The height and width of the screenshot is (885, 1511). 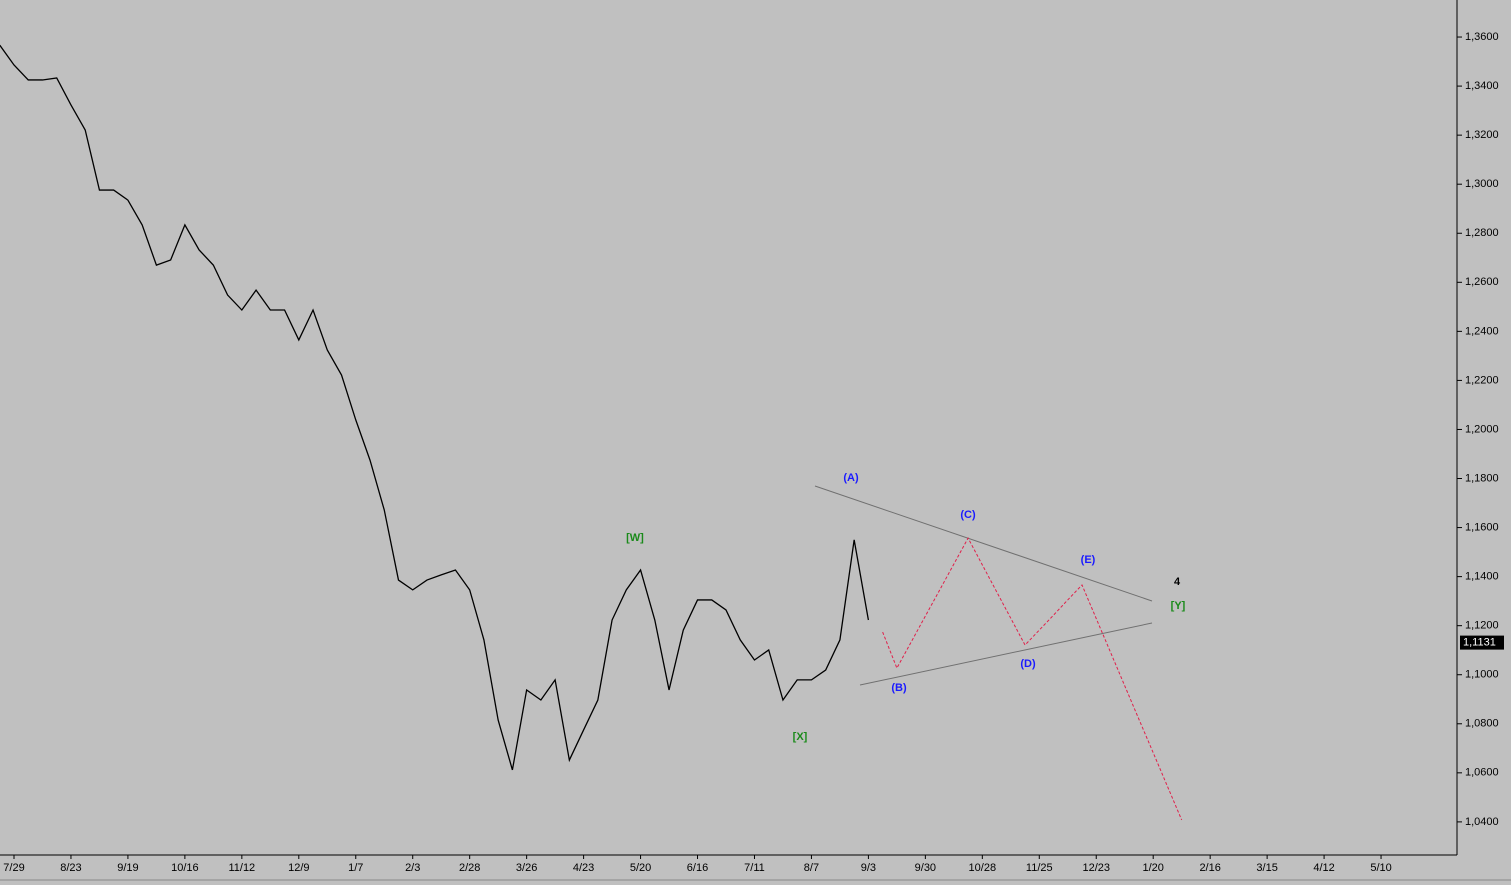 I want to click on wave-label: (B), so click(x=899, y=688).